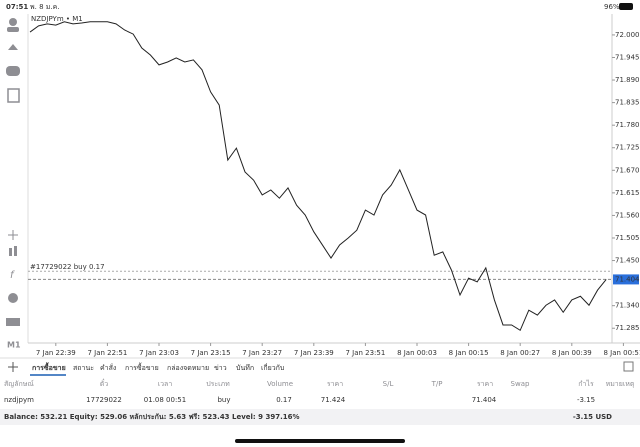 This screenshot has height=447, width=640. What do you see at coordinates (13, 49) in the screenshot?
I see `trade-icon` at bounding box center [13, 49].